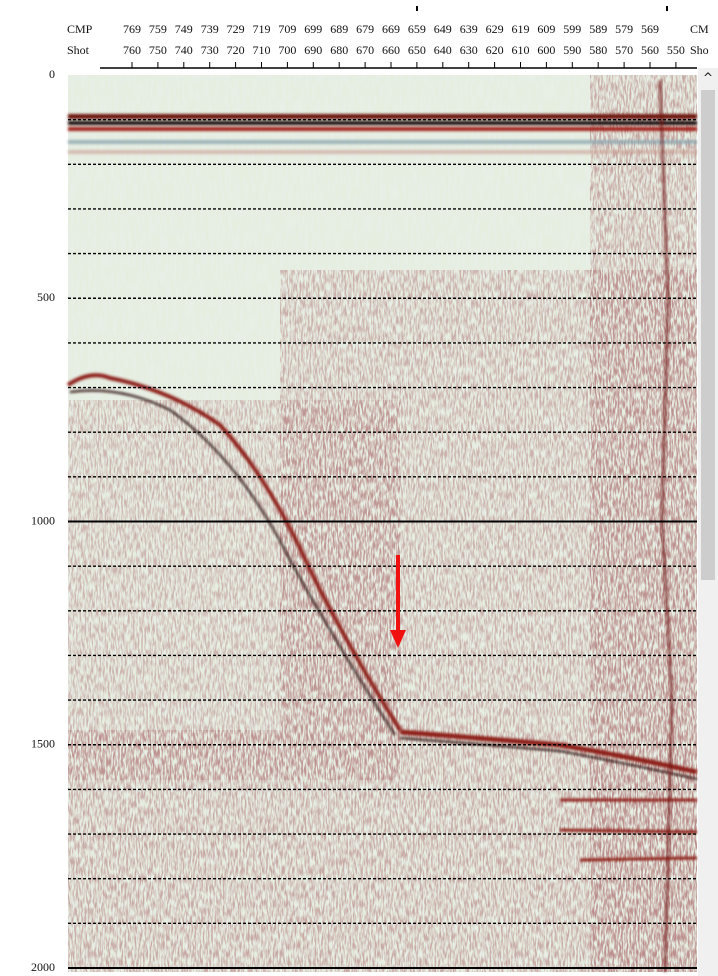 The height and width of the screenshot is (976, 718). I want to click on time-label: 500, so click(46, 297).